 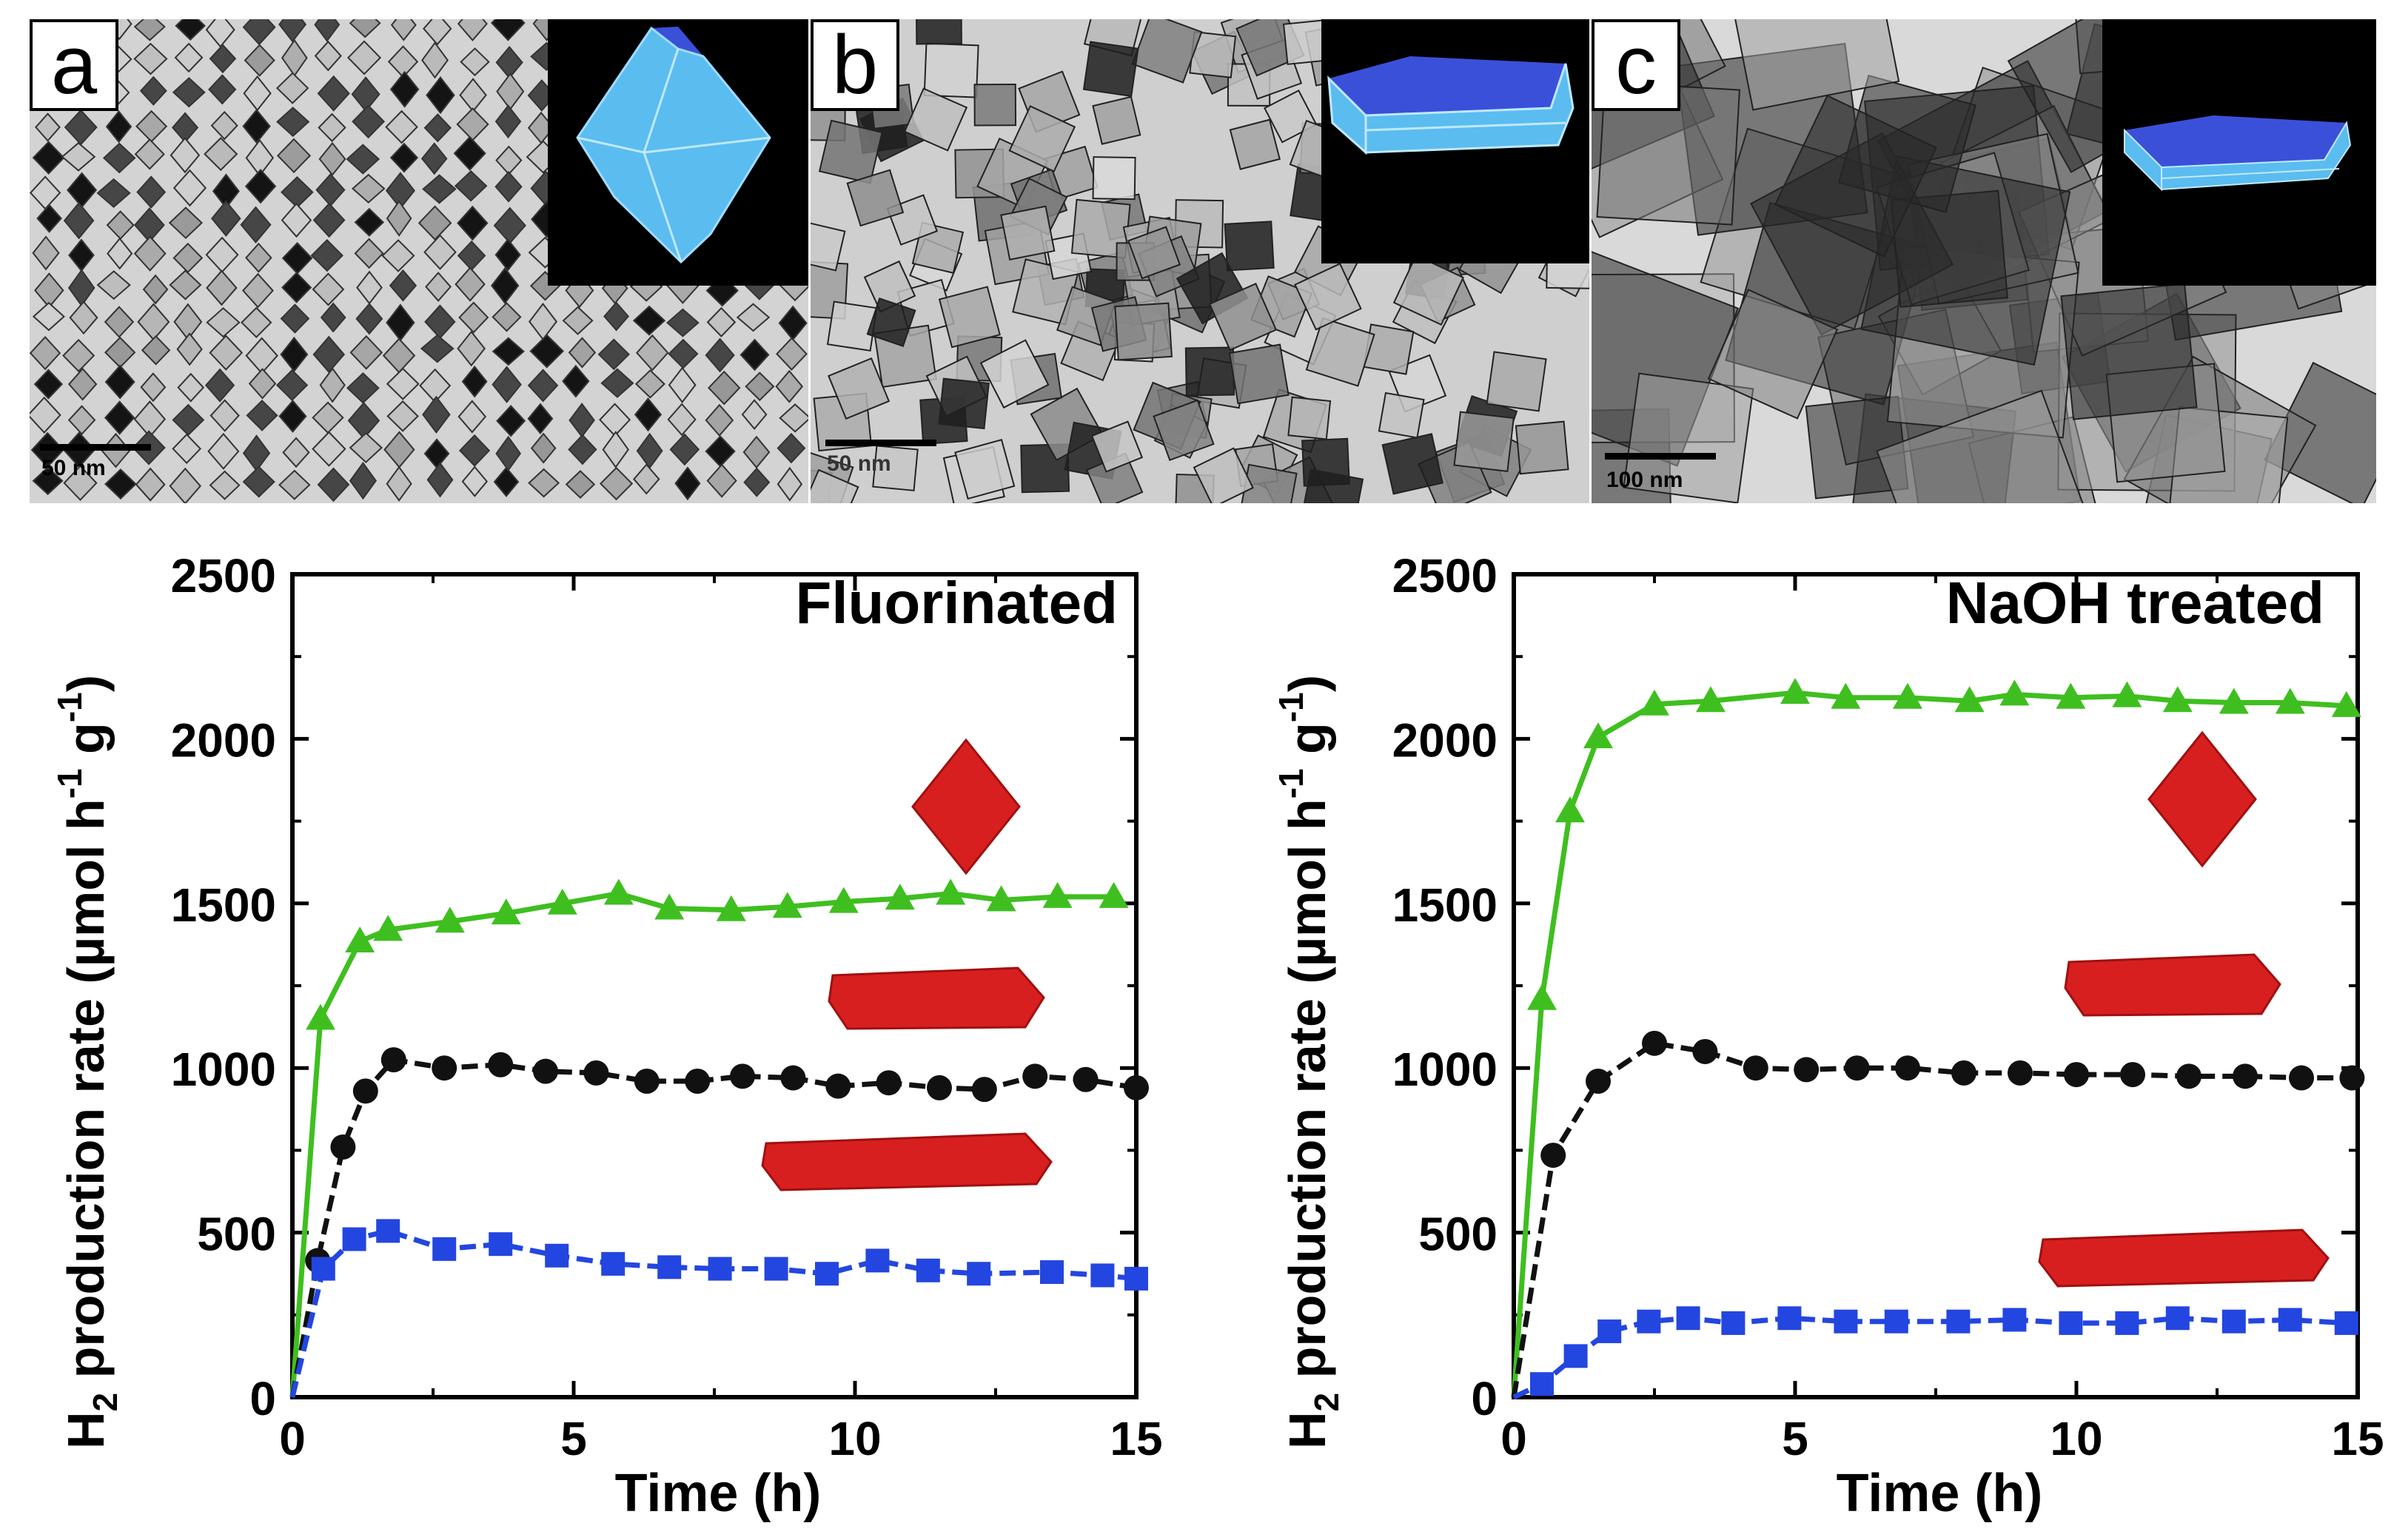 What do you see at coordinates (1984, 261) in the screenshot?
I see `tem-image-c: c 100 nm` at bounding box center [1984, 261].